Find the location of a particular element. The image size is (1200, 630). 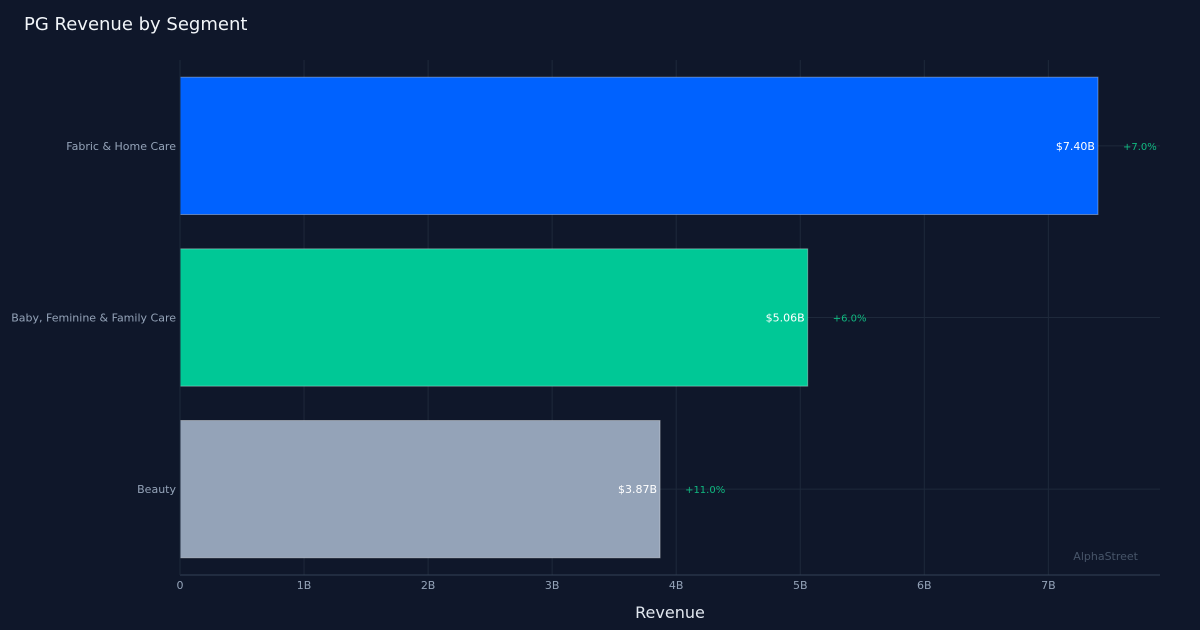

x-tick-label: 0 is located at coordinates (180, 585).